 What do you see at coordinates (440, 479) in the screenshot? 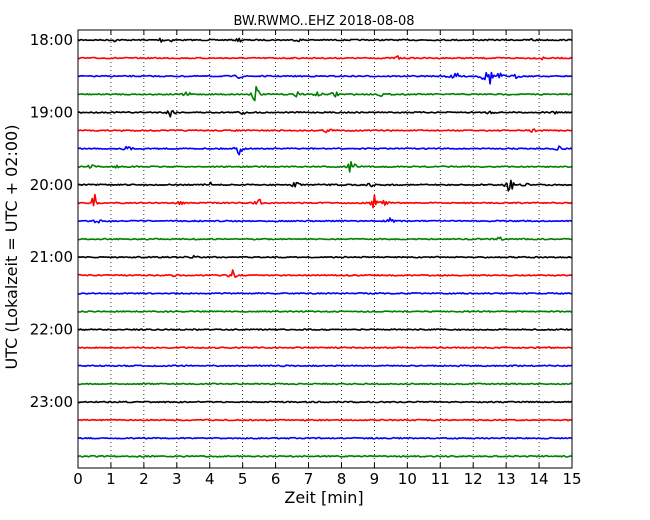
I see `x-tick-label-11: 11` at bounding box center [440, 479].